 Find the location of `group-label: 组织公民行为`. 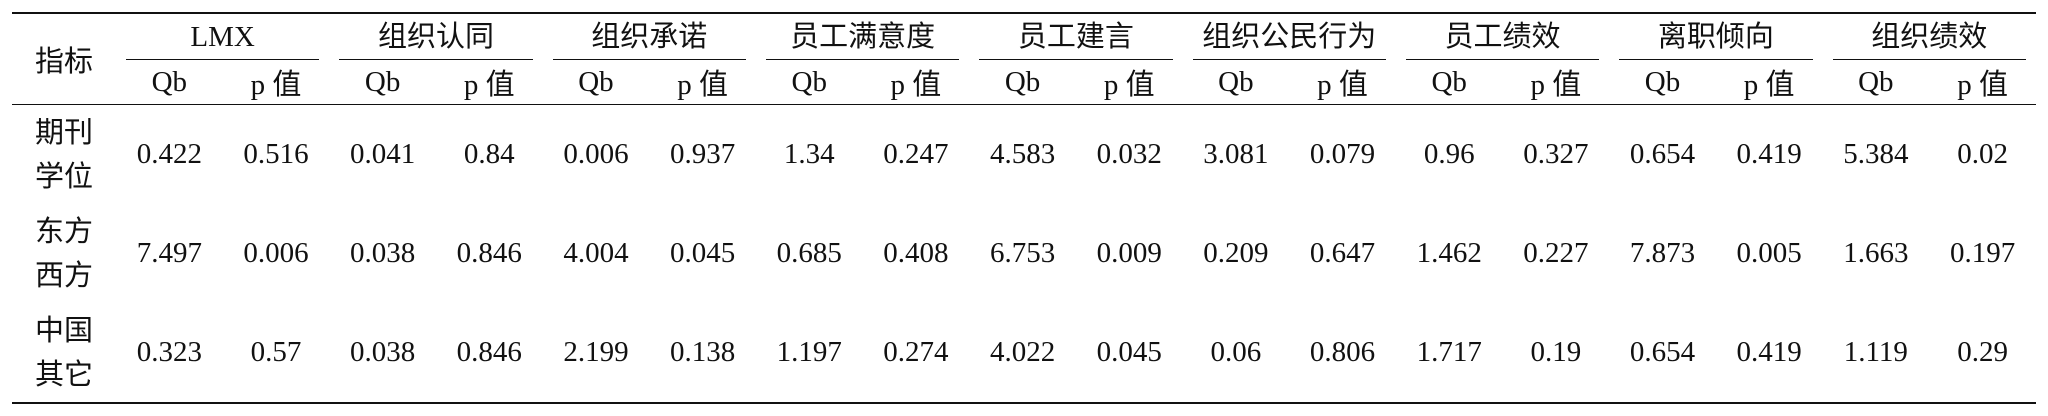

group-label: 组织公民行为 is located at coordinates (1289, 37).